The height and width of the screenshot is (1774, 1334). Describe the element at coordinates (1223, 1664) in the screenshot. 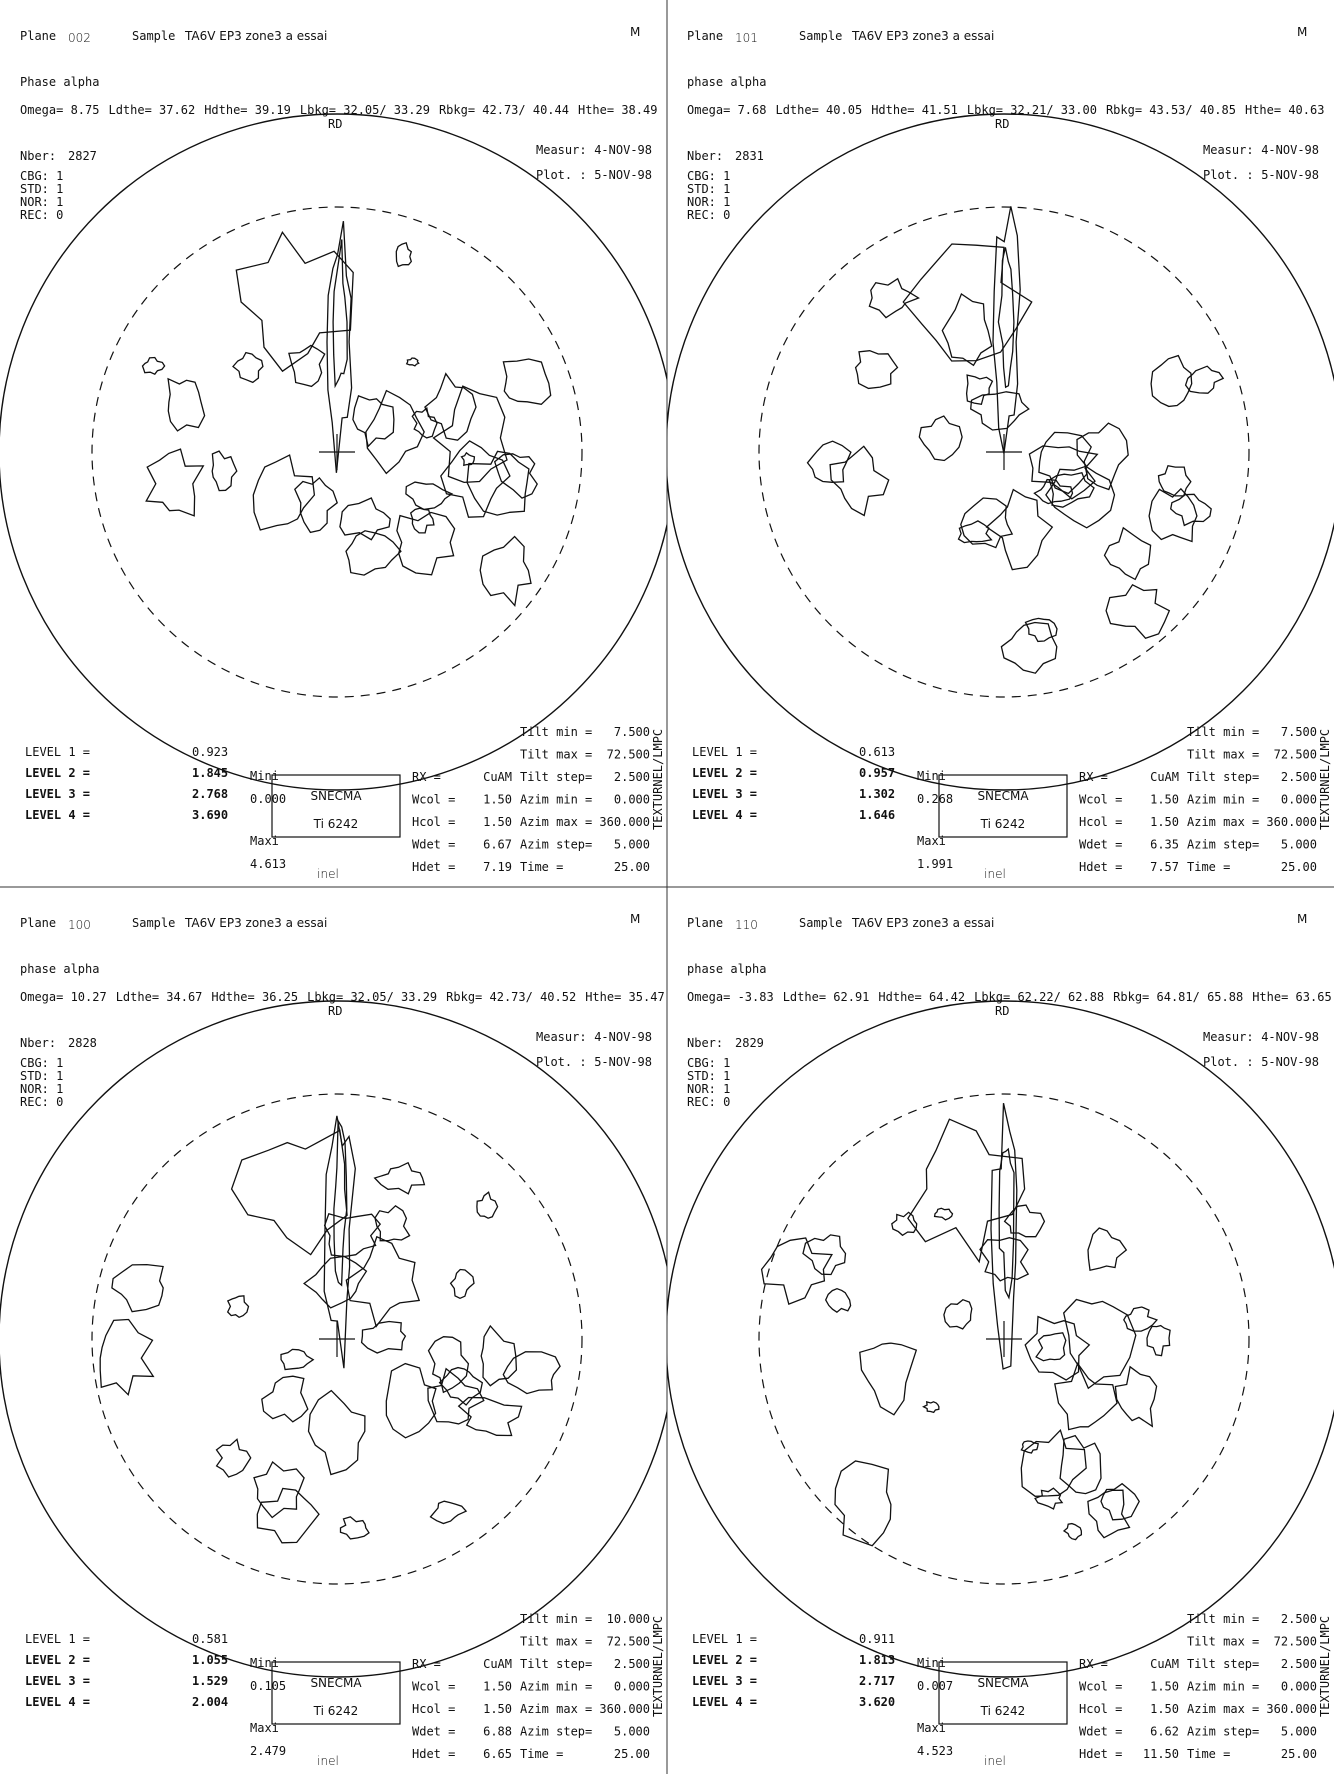

I see `param-label: Tilt step=` at that location.